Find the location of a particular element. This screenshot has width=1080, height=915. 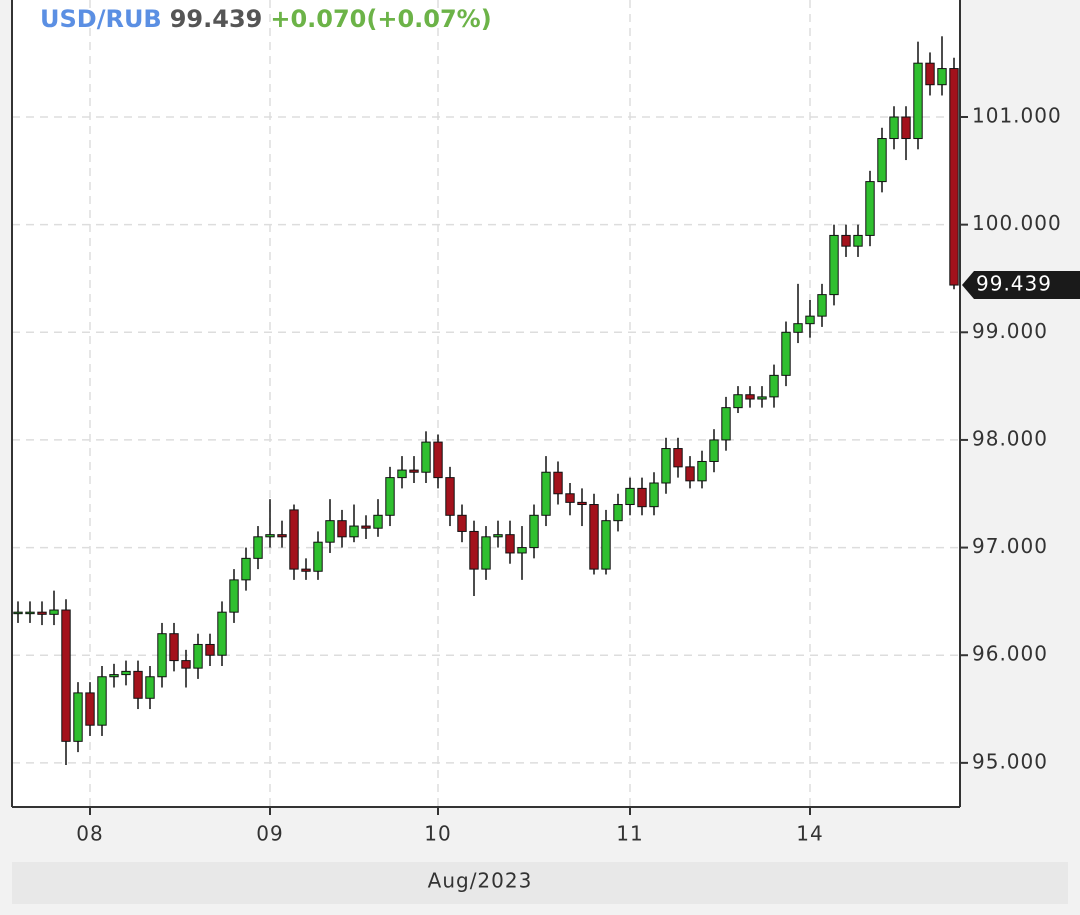

x-tick-label: 08 is located at coordinates (89, 834).